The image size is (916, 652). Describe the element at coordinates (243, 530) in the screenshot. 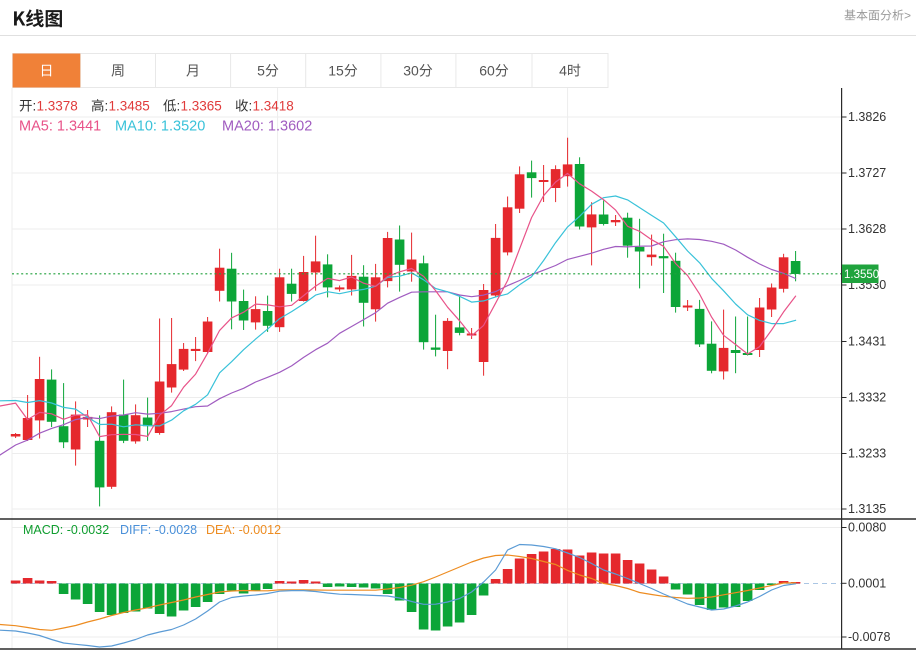

I see `svg-text: DEA: -0.0012` at that location.